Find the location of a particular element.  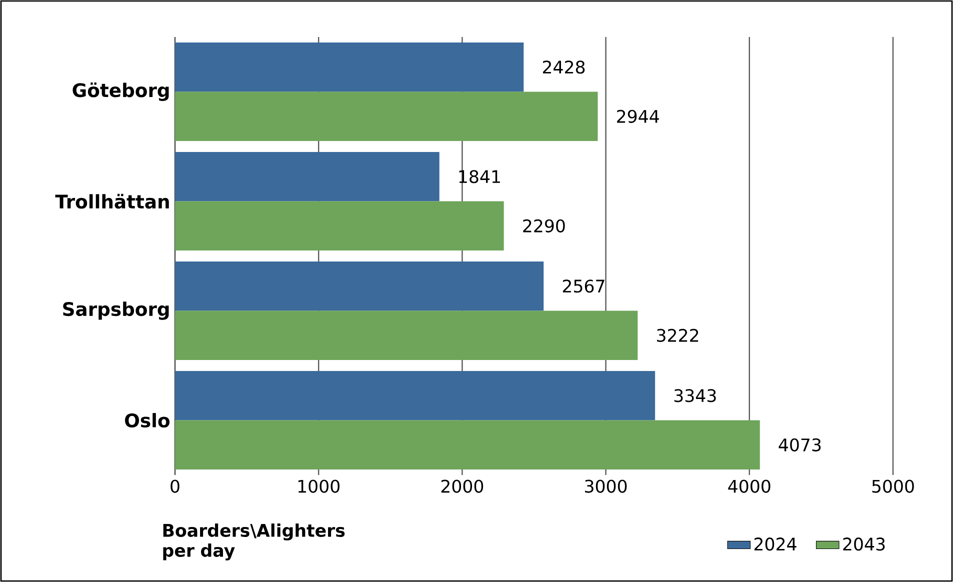

legend-label: 2043 is located at coordinates (864, 544).